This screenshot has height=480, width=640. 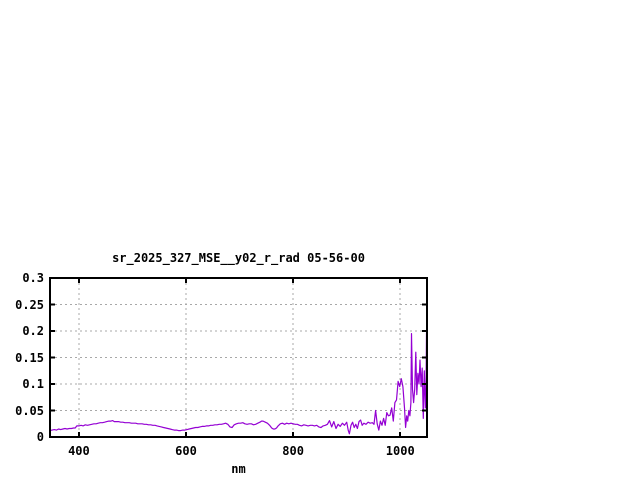 What do you see at coordinates (29, 410) in the screenshot?
I see `y-tick-label: 0.05` at bounding box center [29, 410].